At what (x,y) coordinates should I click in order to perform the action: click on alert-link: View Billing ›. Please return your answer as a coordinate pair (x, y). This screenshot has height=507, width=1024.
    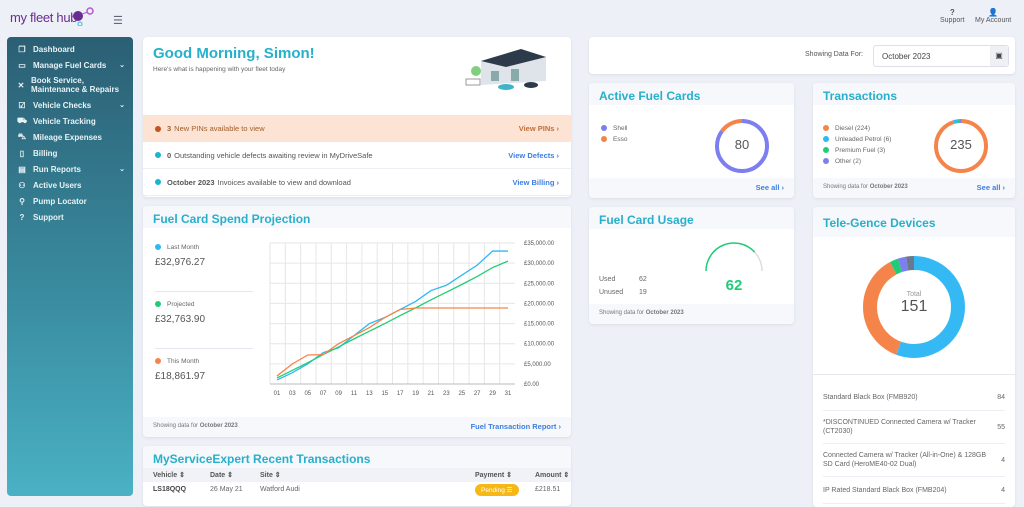
    Looking at the image, I should click on (535, 182).